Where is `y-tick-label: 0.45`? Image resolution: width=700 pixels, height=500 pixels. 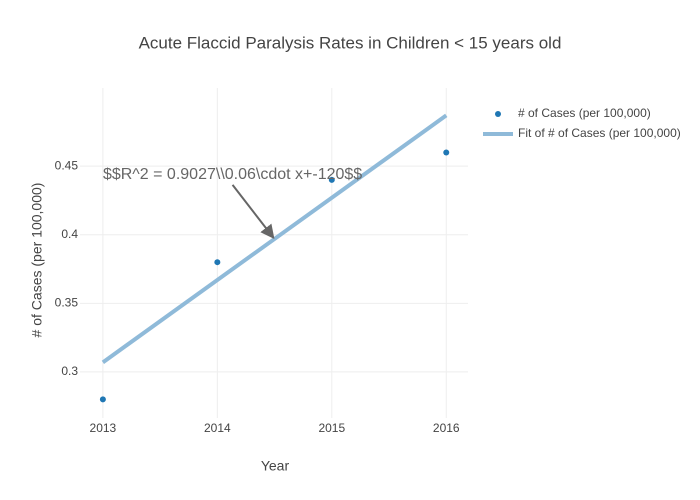 y-tick-label: 0.45 is located at coordinates (67, 165).